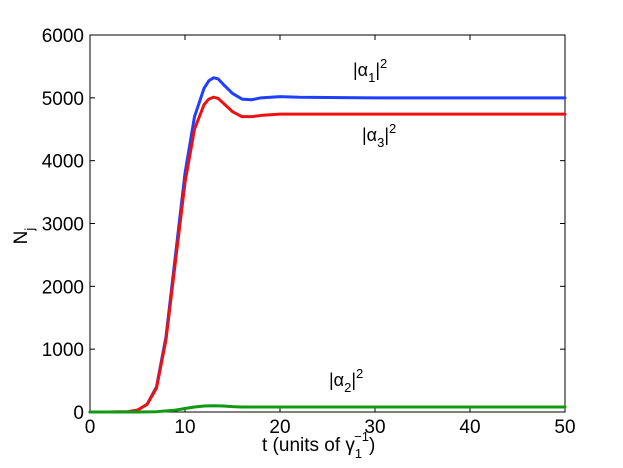 The image size is (623, 468). I want to click on y-tick-label: 6000, so click(63, 36).